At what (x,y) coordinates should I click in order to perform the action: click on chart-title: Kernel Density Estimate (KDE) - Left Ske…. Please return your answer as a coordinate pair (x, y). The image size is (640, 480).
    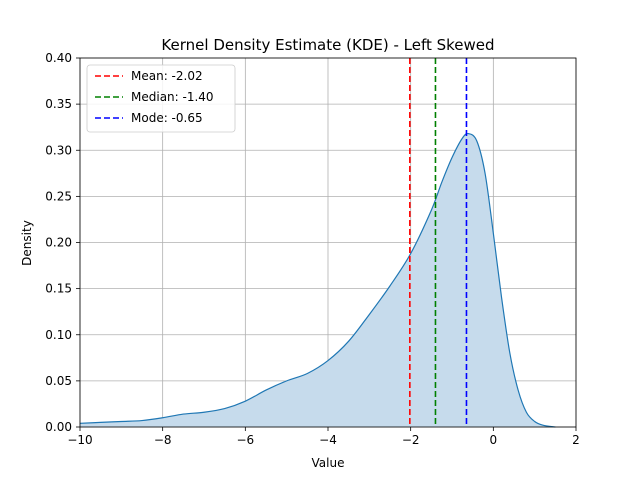
    Looking at the image, I should click on (327, 45).